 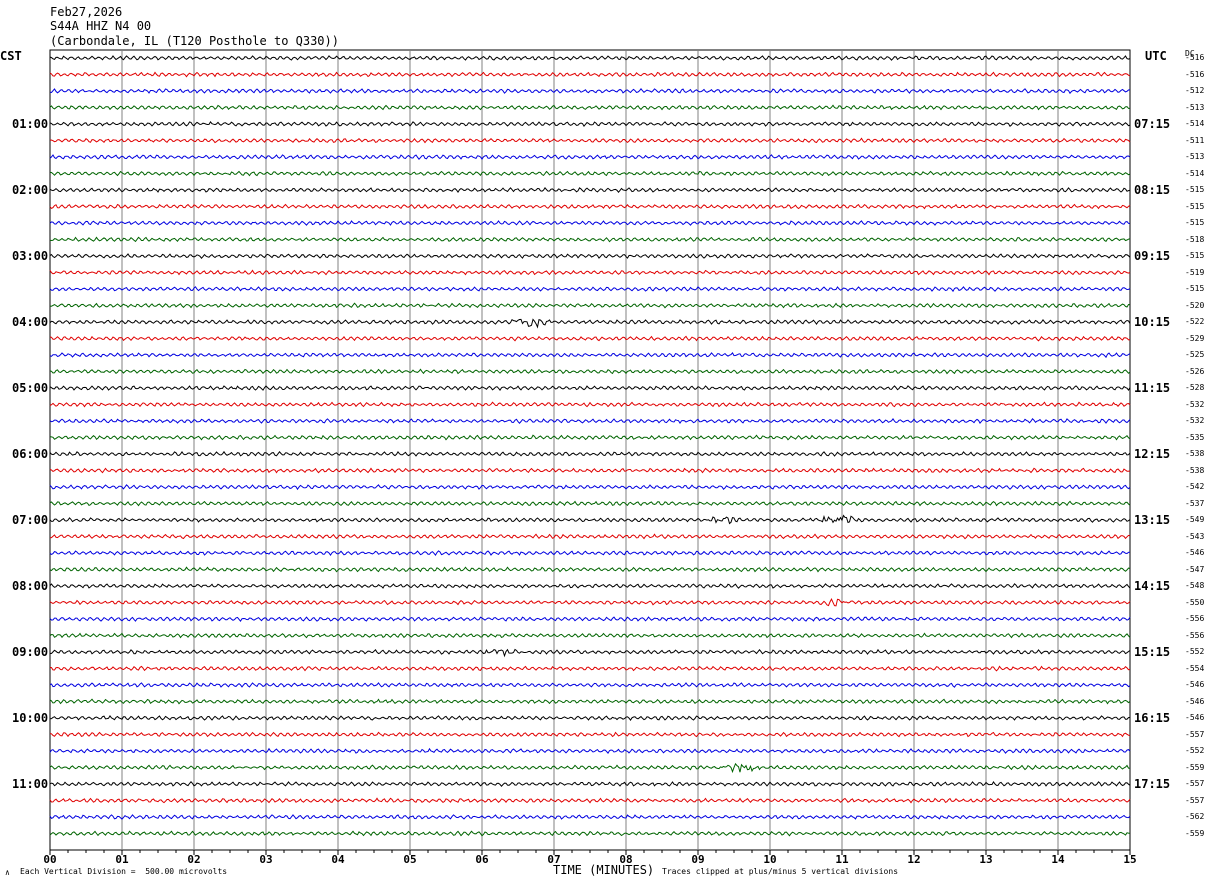 What do you see at coordinates (553, 859) in the screenshot?
I see `x-tick-label: 07` at bounding box center [553, 859].